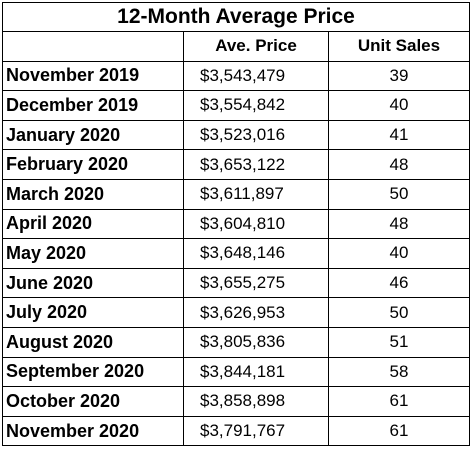  I want to click on price-cell: $3,523,016, so click(256, 135).